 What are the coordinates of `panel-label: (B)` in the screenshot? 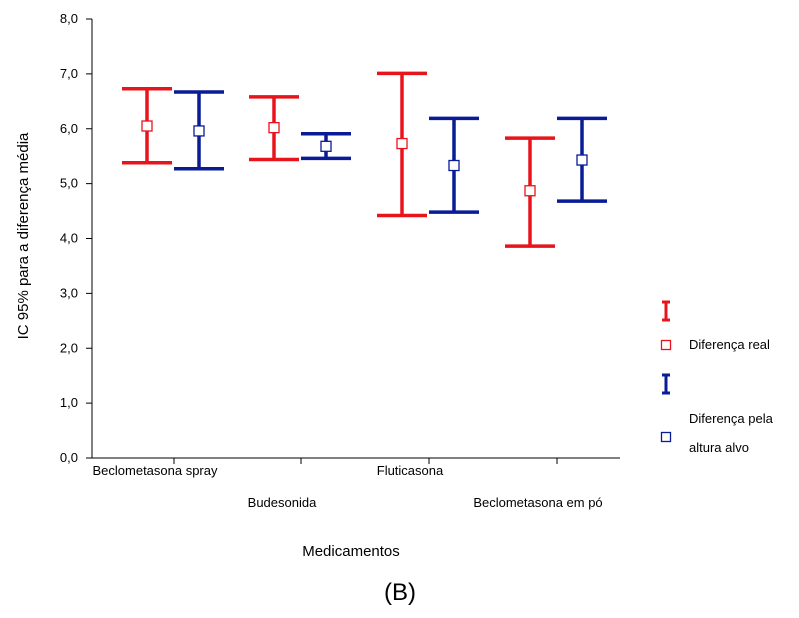 It's located at (400, 592).